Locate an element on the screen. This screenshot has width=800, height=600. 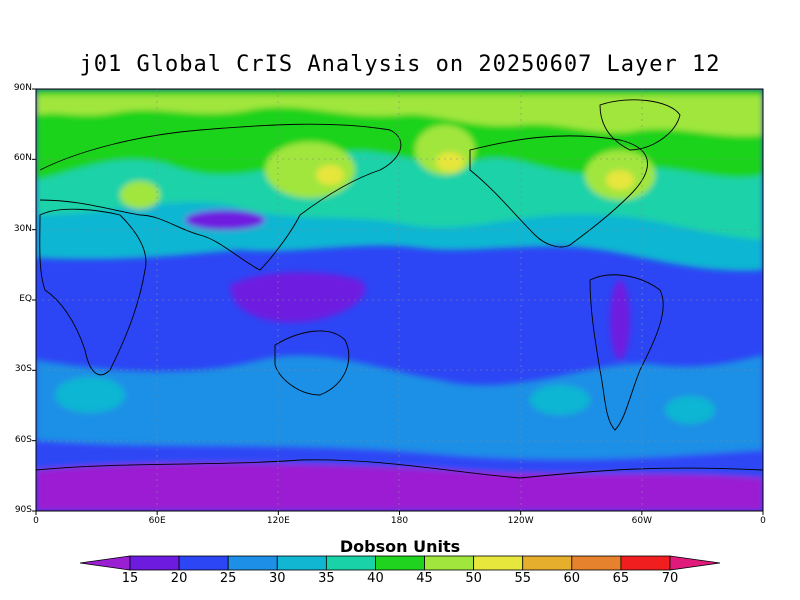
lon-label: 120E is located at coordinates (278, 521).